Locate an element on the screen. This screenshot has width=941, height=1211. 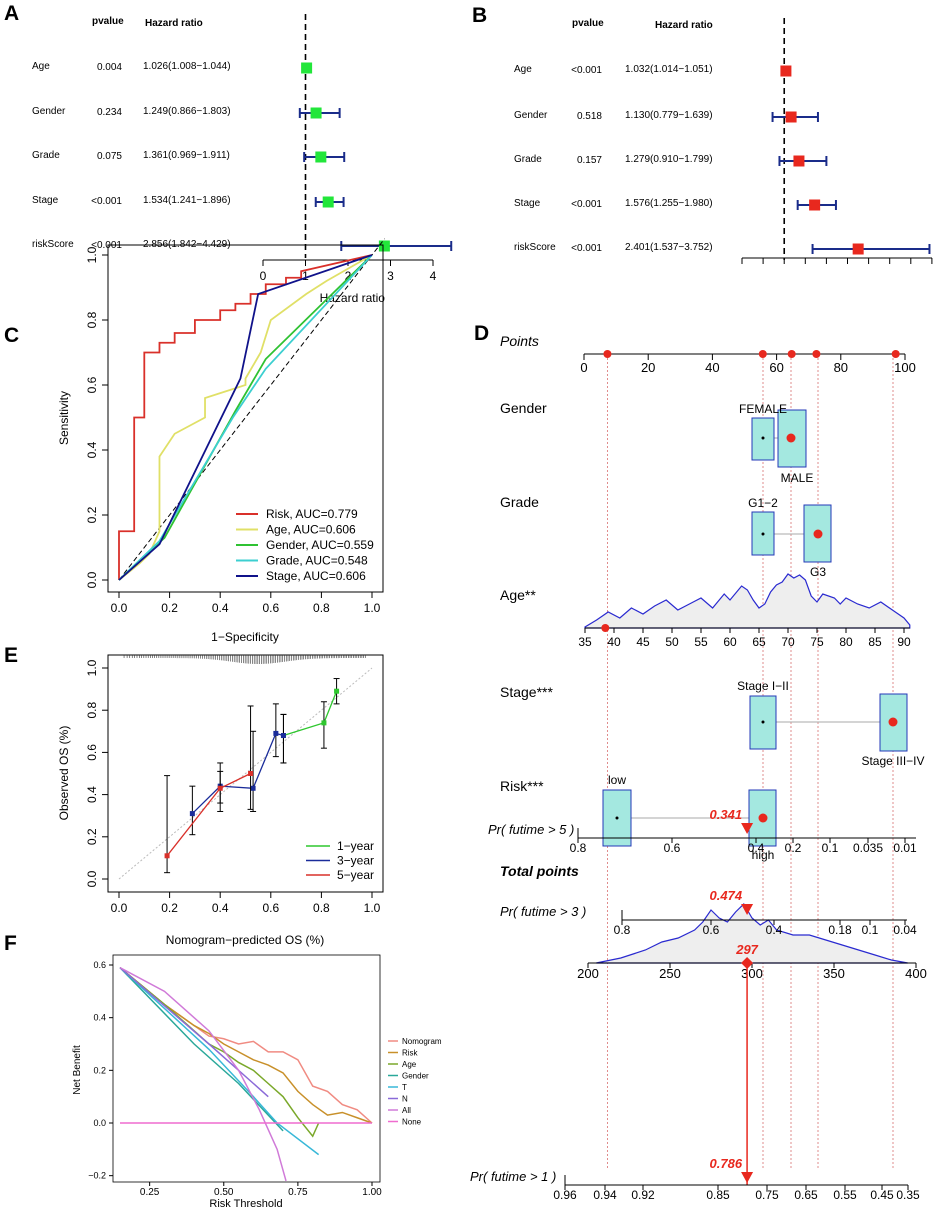
prob-tick-label: 0.65 is located at coordinates (806, 1195).